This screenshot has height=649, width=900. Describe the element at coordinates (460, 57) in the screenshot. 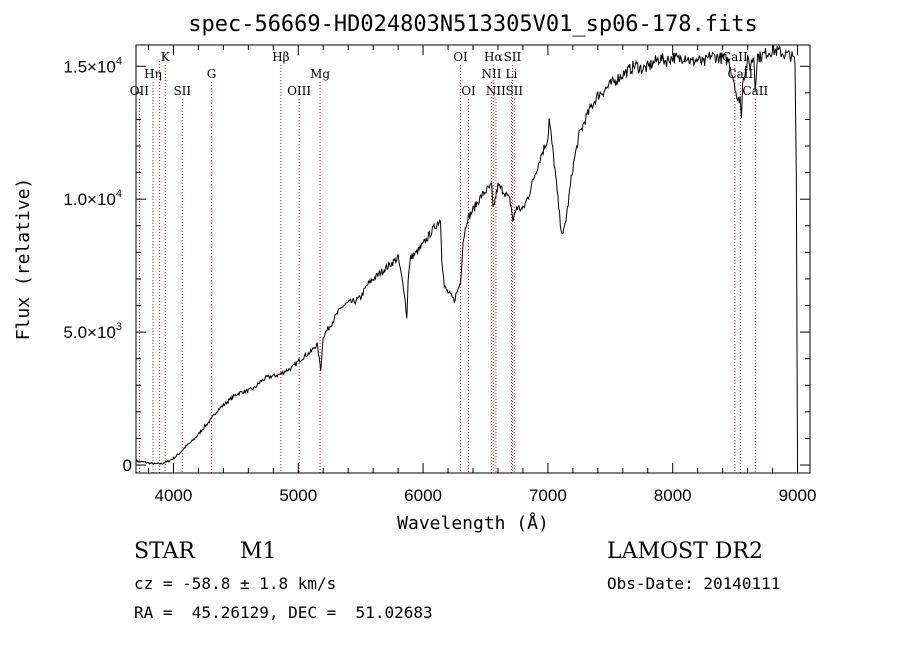

I see `line-label-9: OI` at that location.